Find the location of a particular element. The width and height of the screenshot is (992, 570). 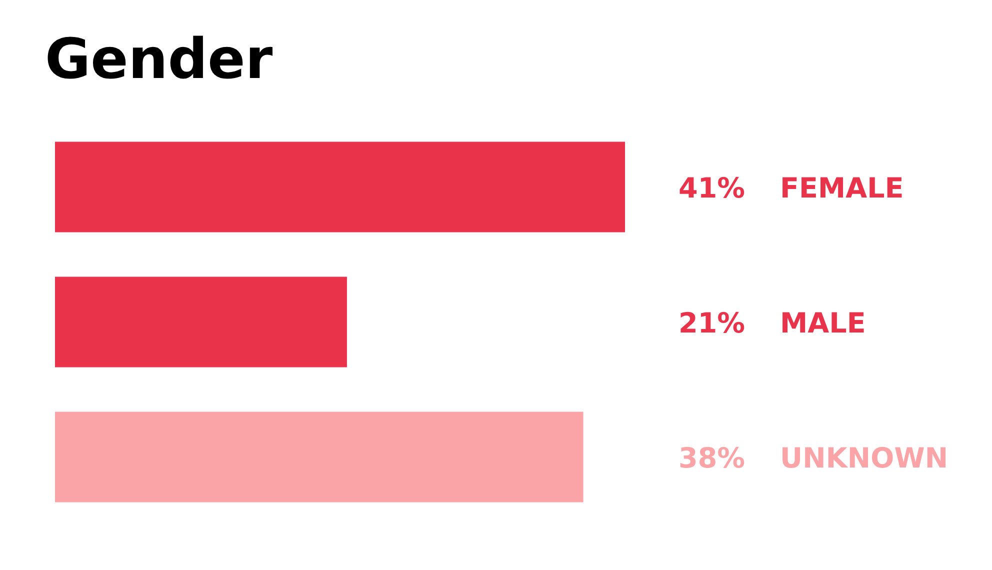

y-tick-label: UNKNOWN is located at coordinates (864, 457).